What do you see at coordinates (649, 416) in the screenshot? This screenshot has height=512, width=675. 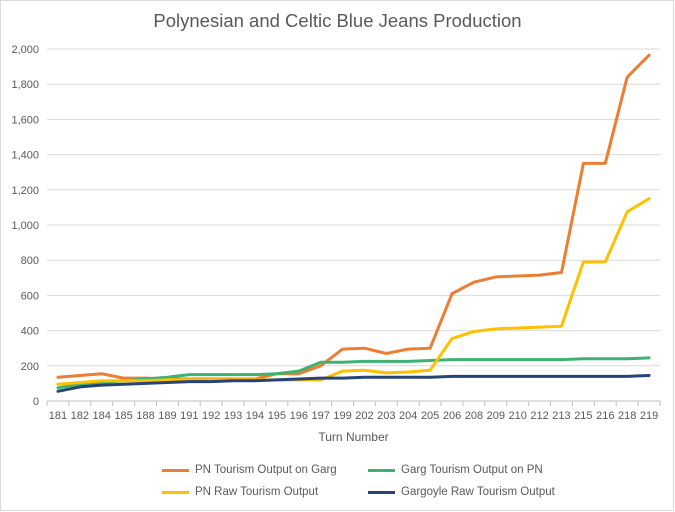 I see `x-tick-label: 219` at bounding box center [649, 416].